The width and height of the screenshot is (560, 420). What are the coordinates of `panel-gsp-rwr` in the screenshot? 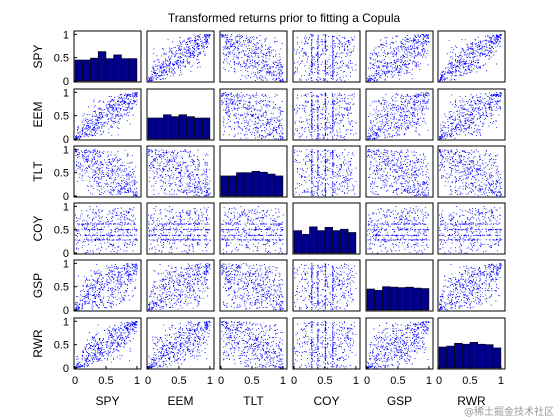 It's located at (471, 285).